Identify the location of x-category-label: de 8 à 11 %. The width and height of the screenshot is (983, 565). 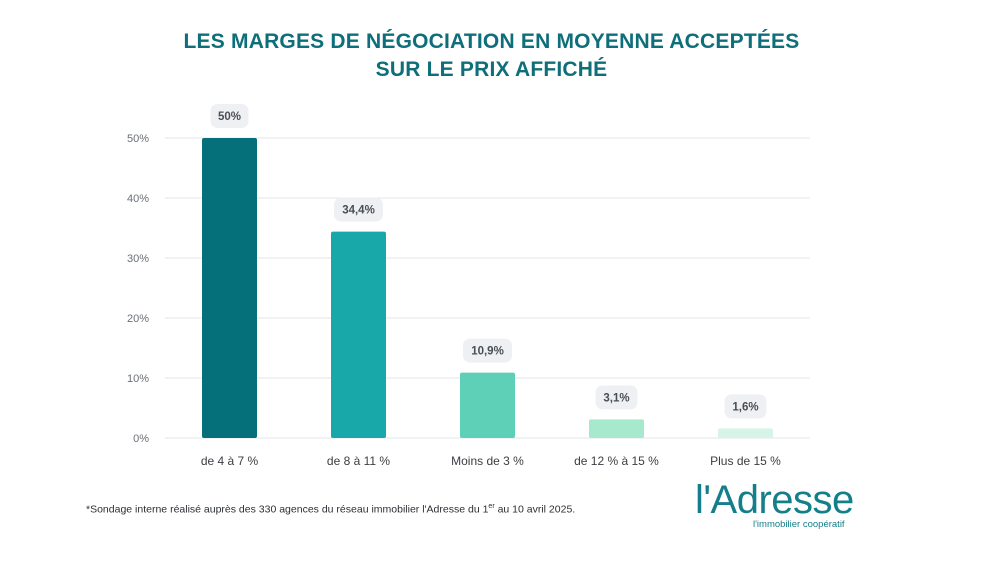
(358, 461).